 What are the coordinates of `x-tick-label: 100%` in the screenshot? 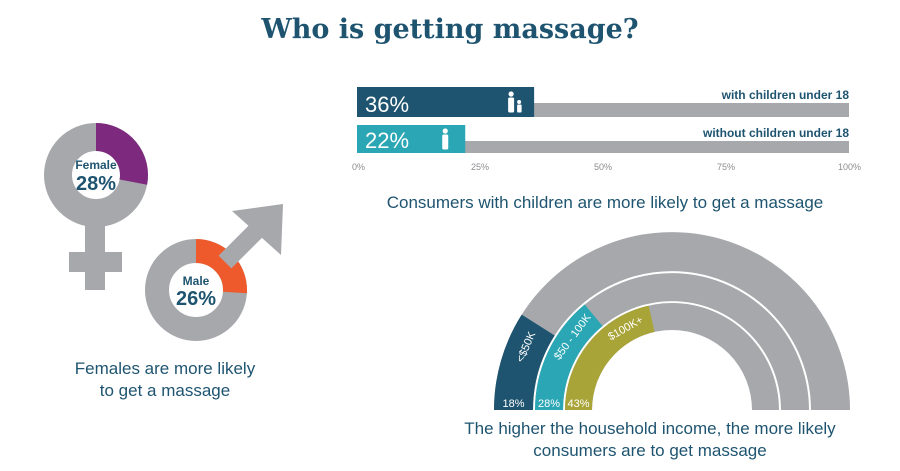 It's located at (849, 167).